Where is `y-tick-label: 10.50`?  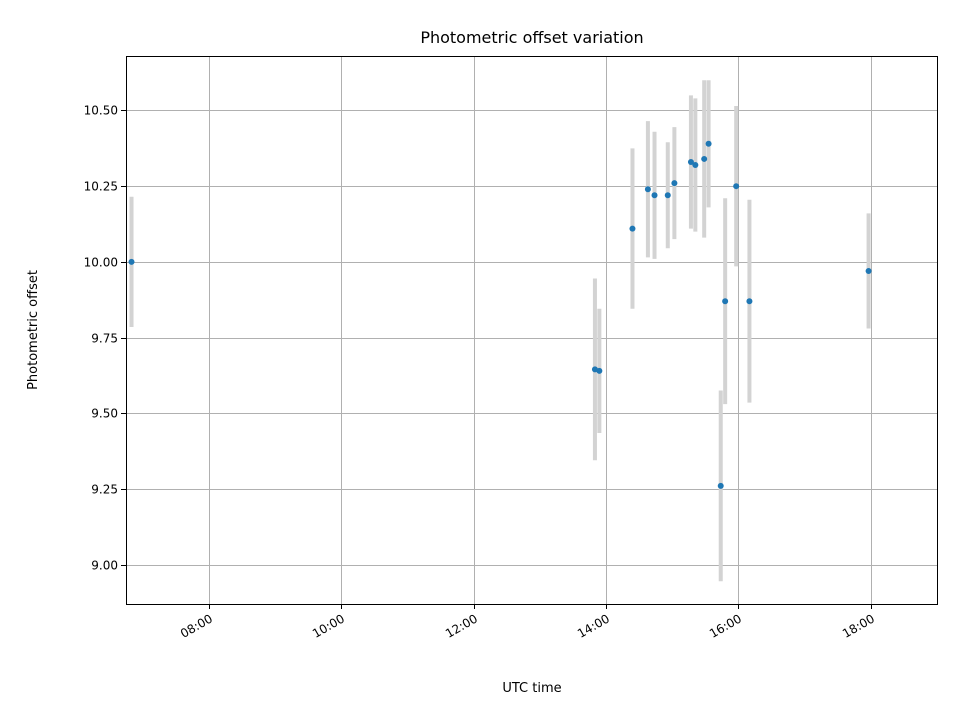
y-tick-label: 10.50 is located at coordinates (101, 111).